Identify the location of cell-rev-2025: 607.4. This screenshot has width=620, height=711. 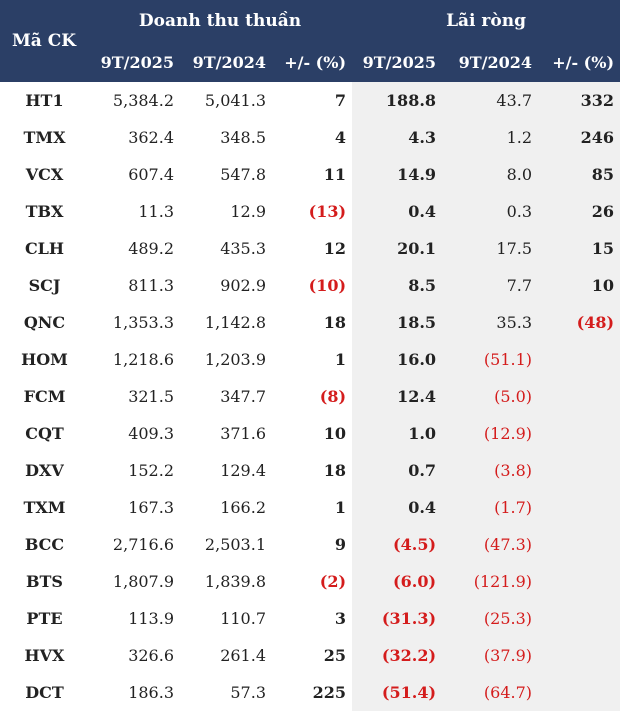
(151, 174).